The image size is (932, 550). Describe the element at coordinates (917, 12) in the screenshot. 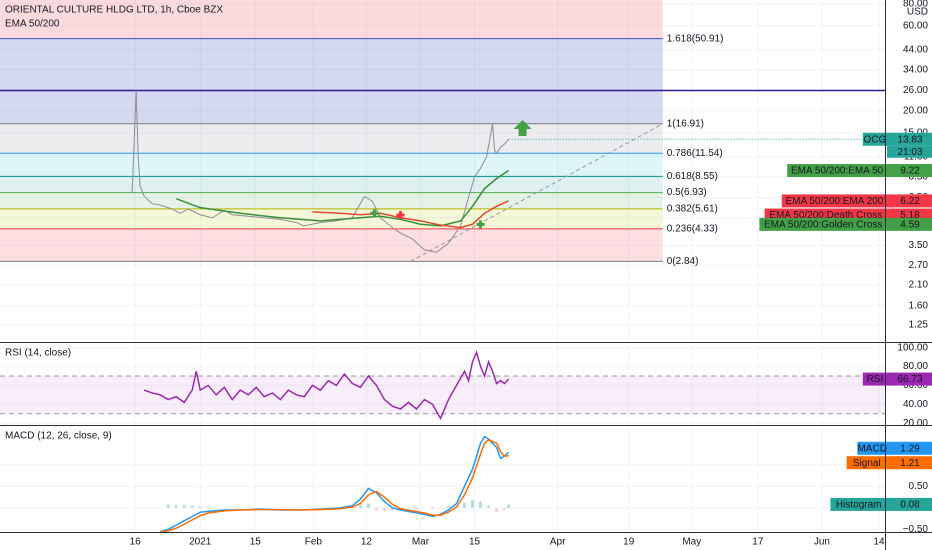

I see `currency-label: USD` at that location.